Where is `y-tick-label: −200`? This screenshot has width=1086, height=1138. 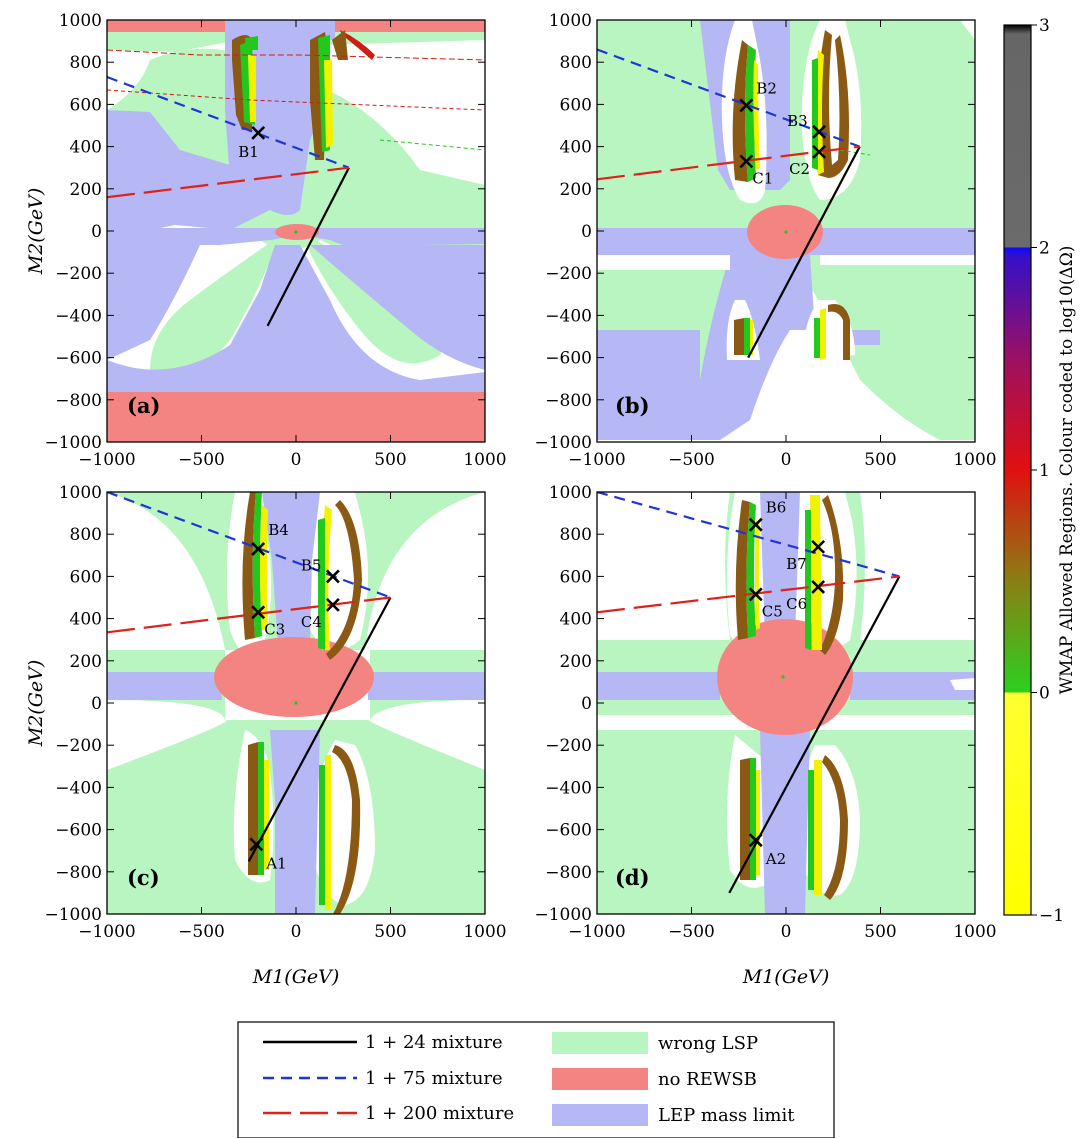 y-tick-label: −200 is located at coordinates (568, 746).